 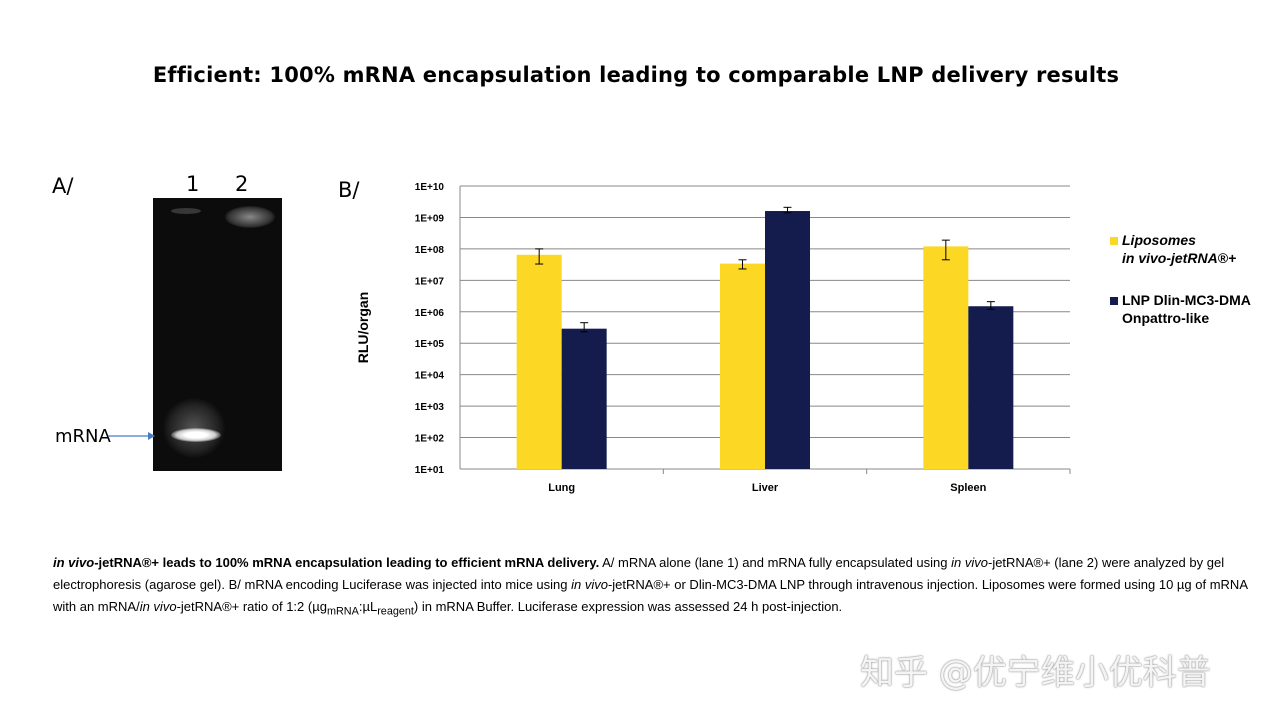 I want to click on y-tick-label: 1E+09, so click(x=430, y=218).